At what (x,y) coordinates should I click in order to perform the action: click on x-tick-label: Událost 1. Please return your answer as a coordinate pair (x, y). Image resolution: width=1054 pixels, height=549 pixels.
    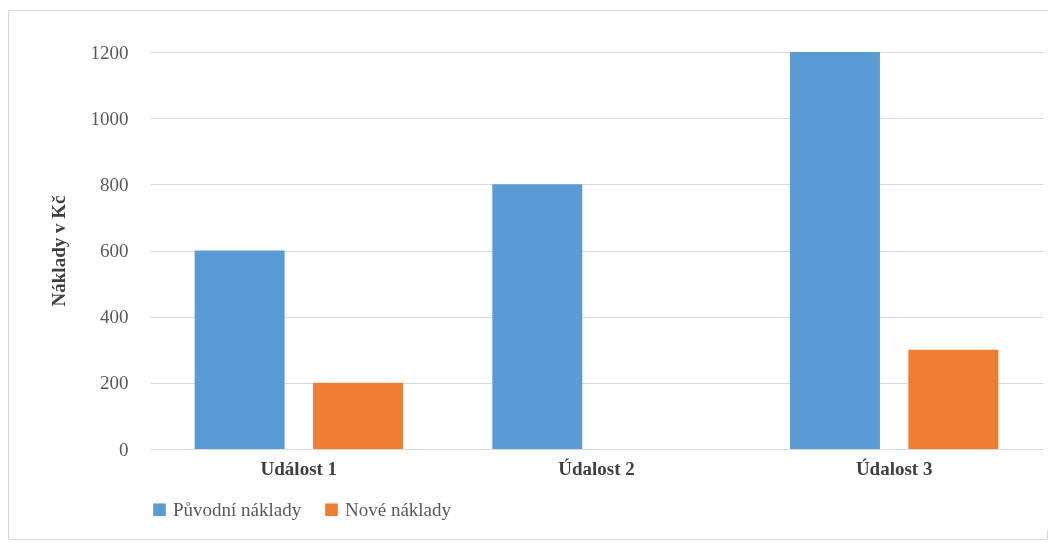
    Looking at the image, I should click on (299, 468).